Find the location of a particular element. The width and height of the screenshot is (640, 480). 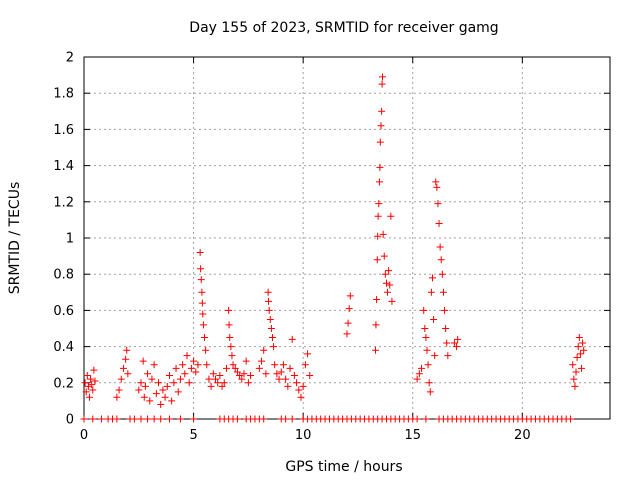

x-tick-label: 0 is located at coordinates (84, 435).